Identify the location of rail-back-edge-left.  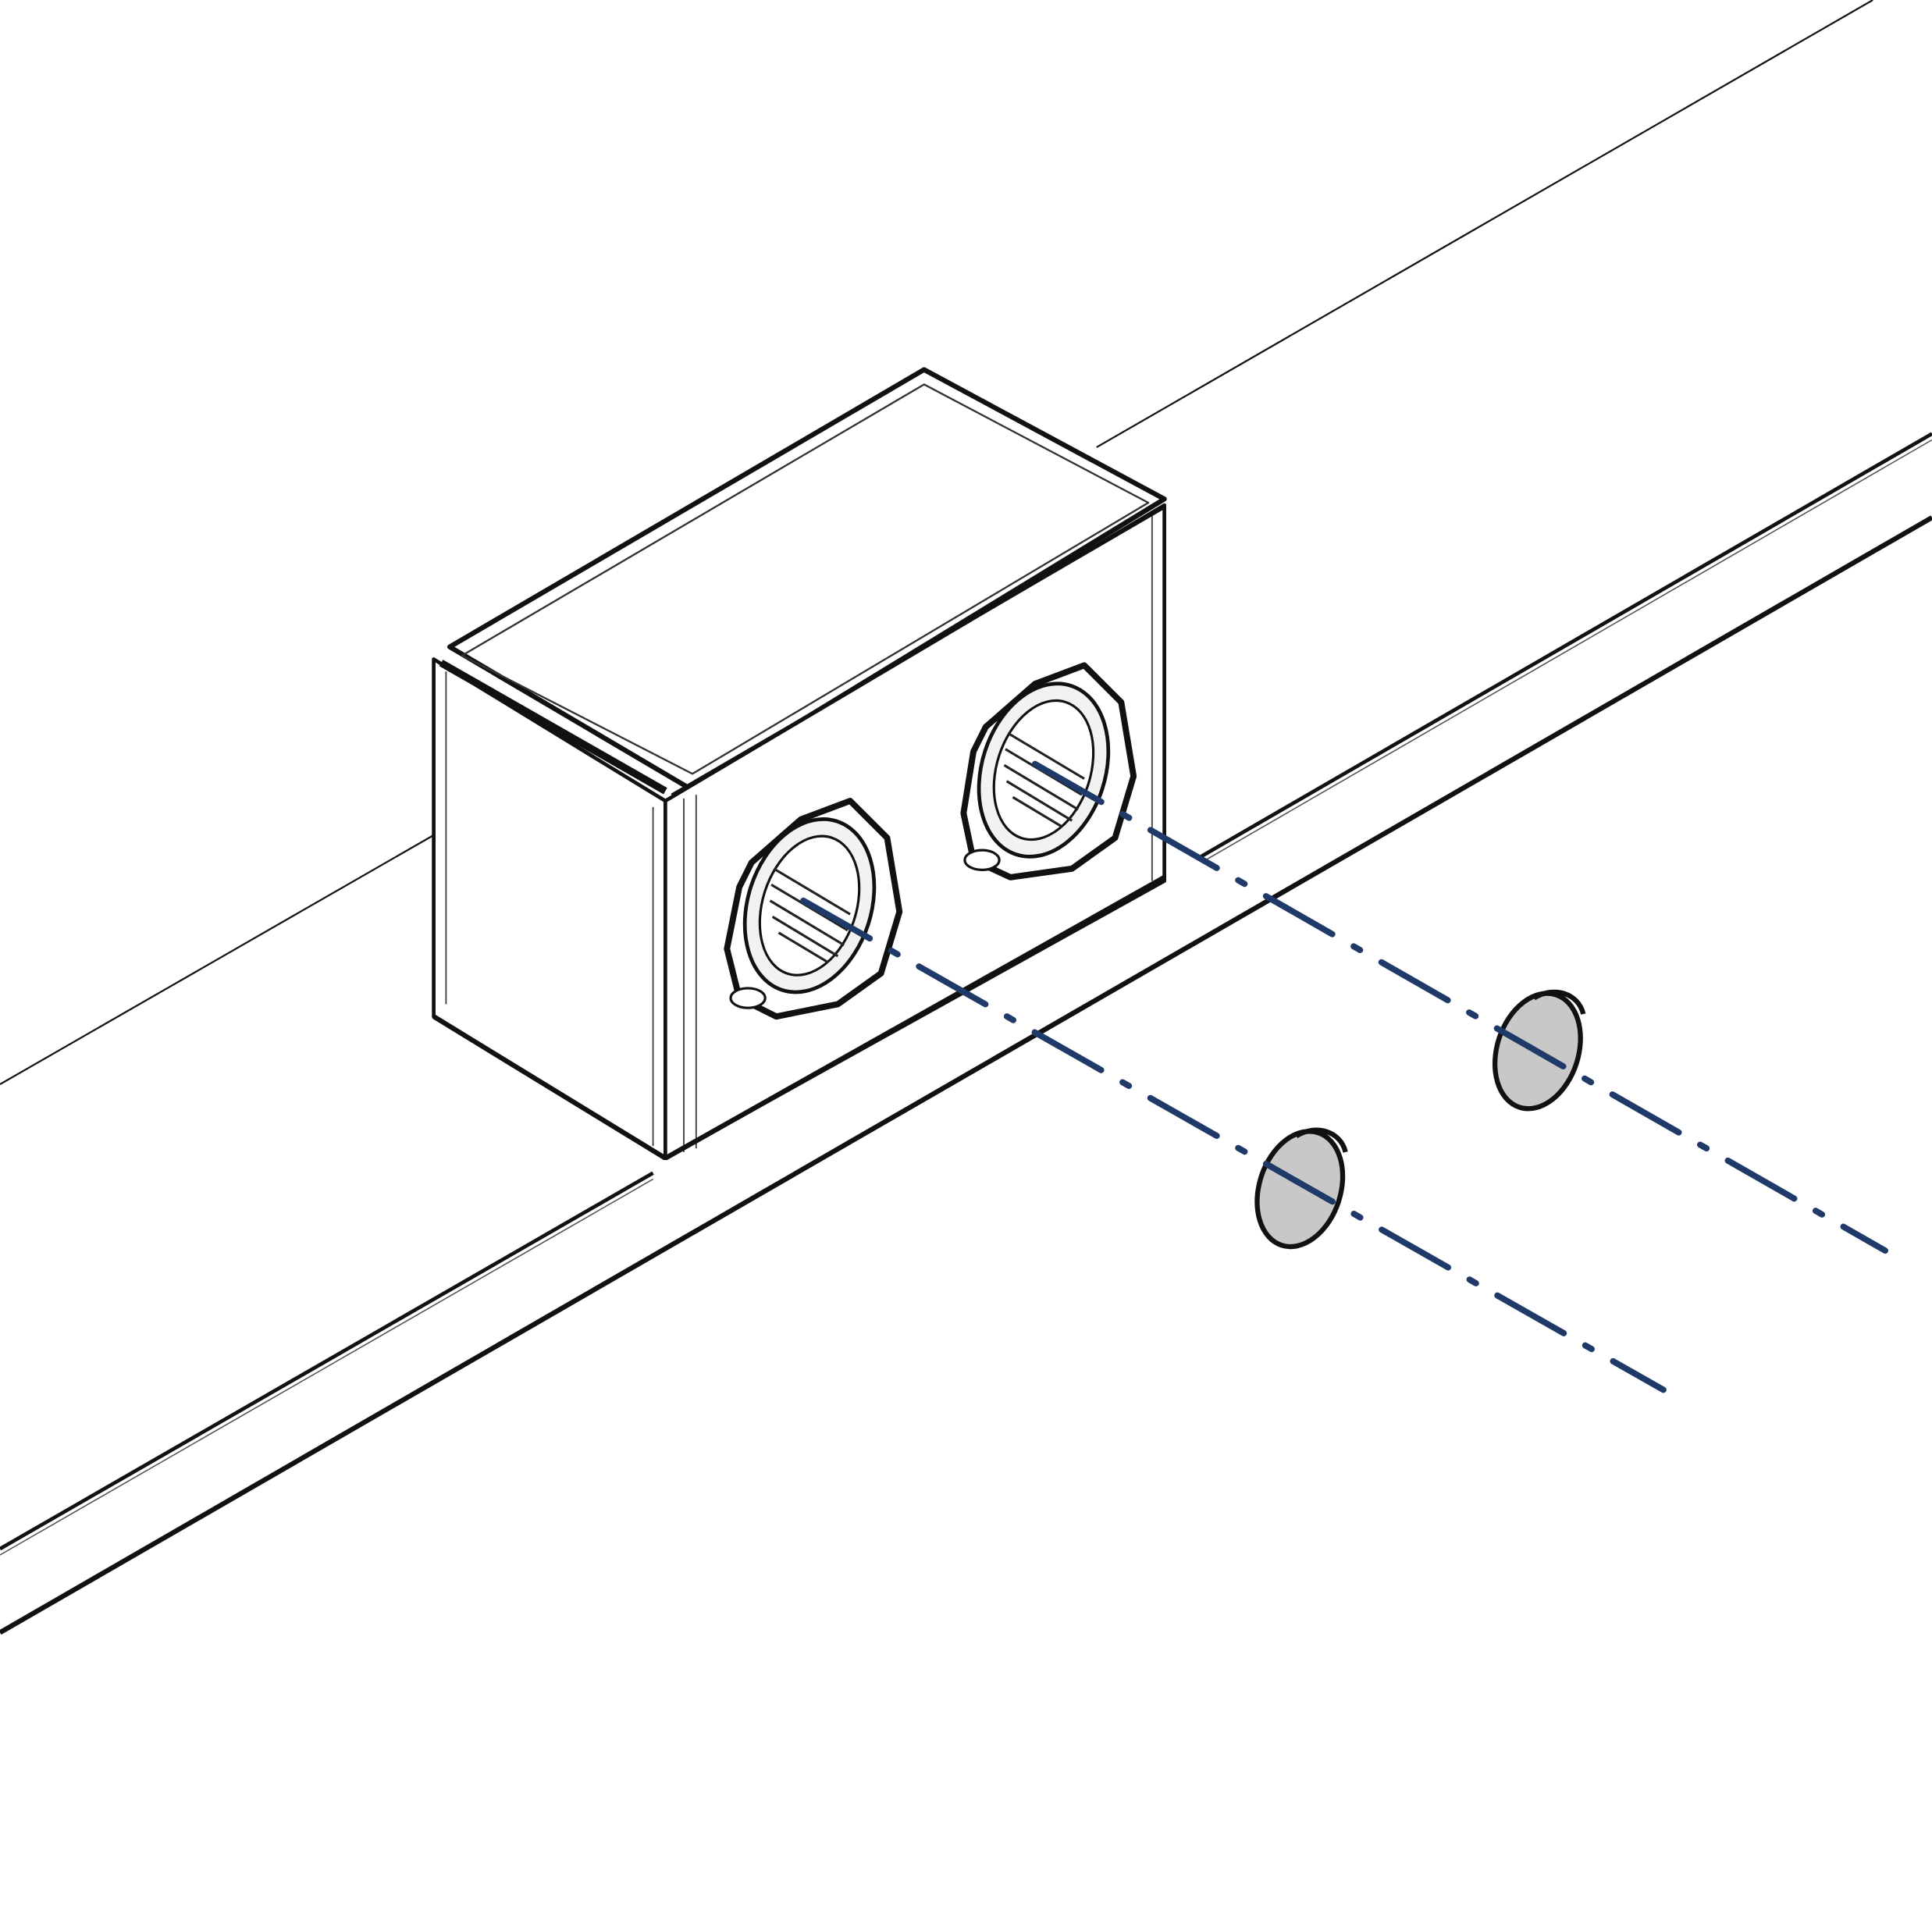
(327, 1361).